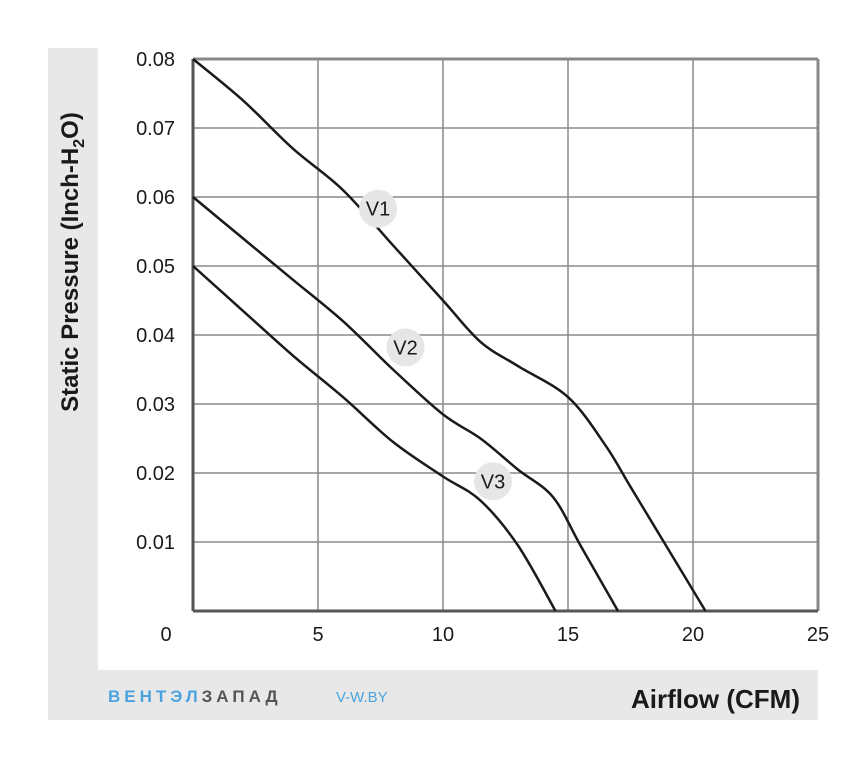 Image resolution: width=864 pixels, height=776 pixels. What do you see at coordinates (155, 301) in the screenshot?
I see `y-tick-labels: 0.01 0.02 0.03 0.04 0.05 0.06 0.07 0.08` at bounding box center [155, 301].